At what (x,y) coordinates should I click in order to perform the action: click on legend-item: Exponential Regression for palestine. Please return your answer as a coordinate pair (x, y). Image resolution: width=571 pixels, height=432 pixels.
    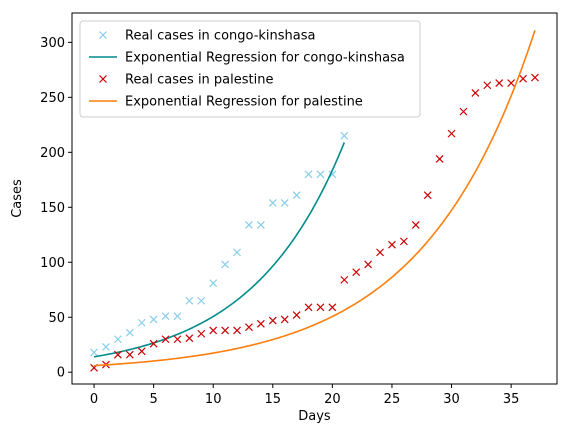
    Looking at the image, I should click on (226, 102).